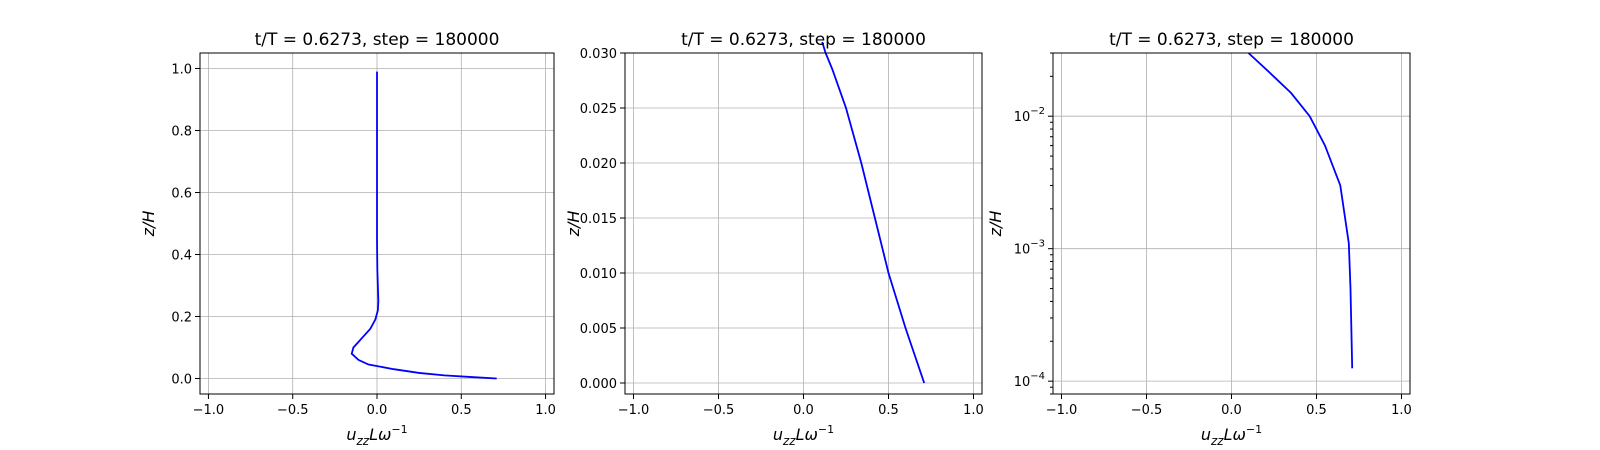 This screenshot has height=450, width=1600. Describe the element at coordinates (1029, 115) in the screenshot. I see `y-tick-label: 10⁻²` at that location.